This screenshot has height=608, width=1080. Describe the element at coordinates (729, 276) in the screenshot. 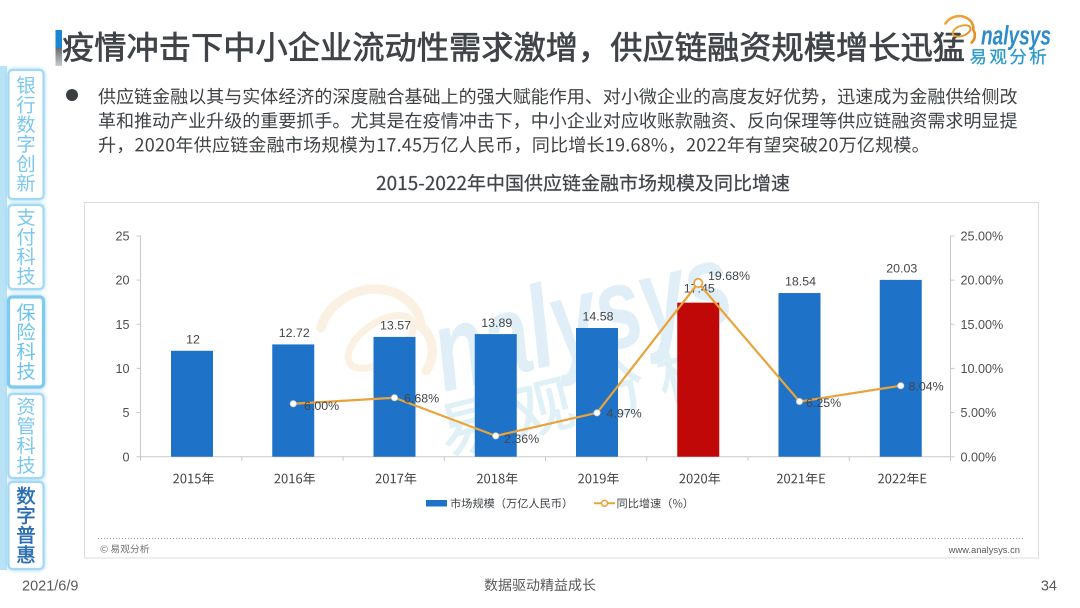

I see `svg-text: 19.68%` at that location.